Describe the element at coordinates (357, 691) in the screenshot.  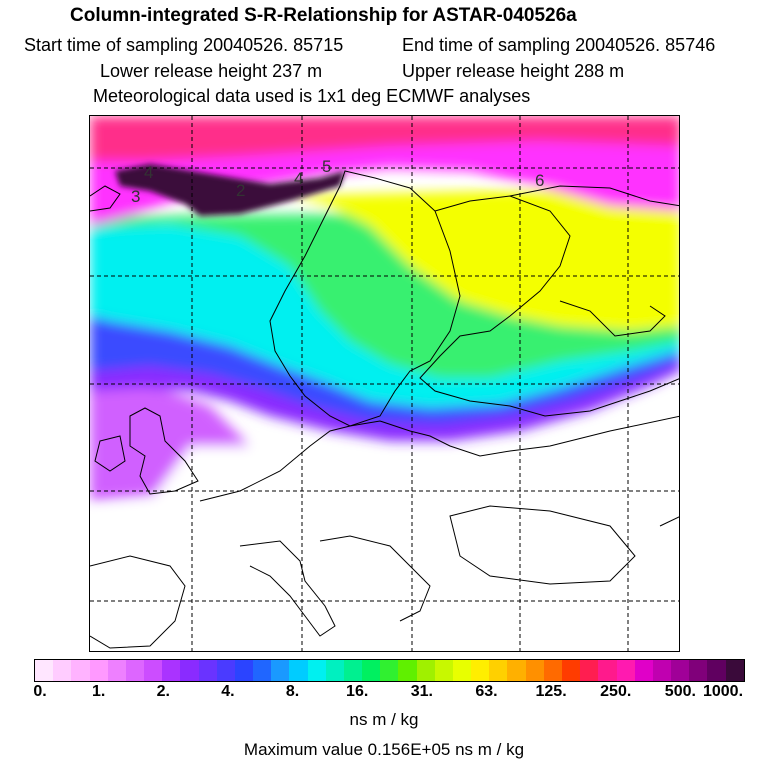
I see `colorbar-tick-label: 16.` at that location.